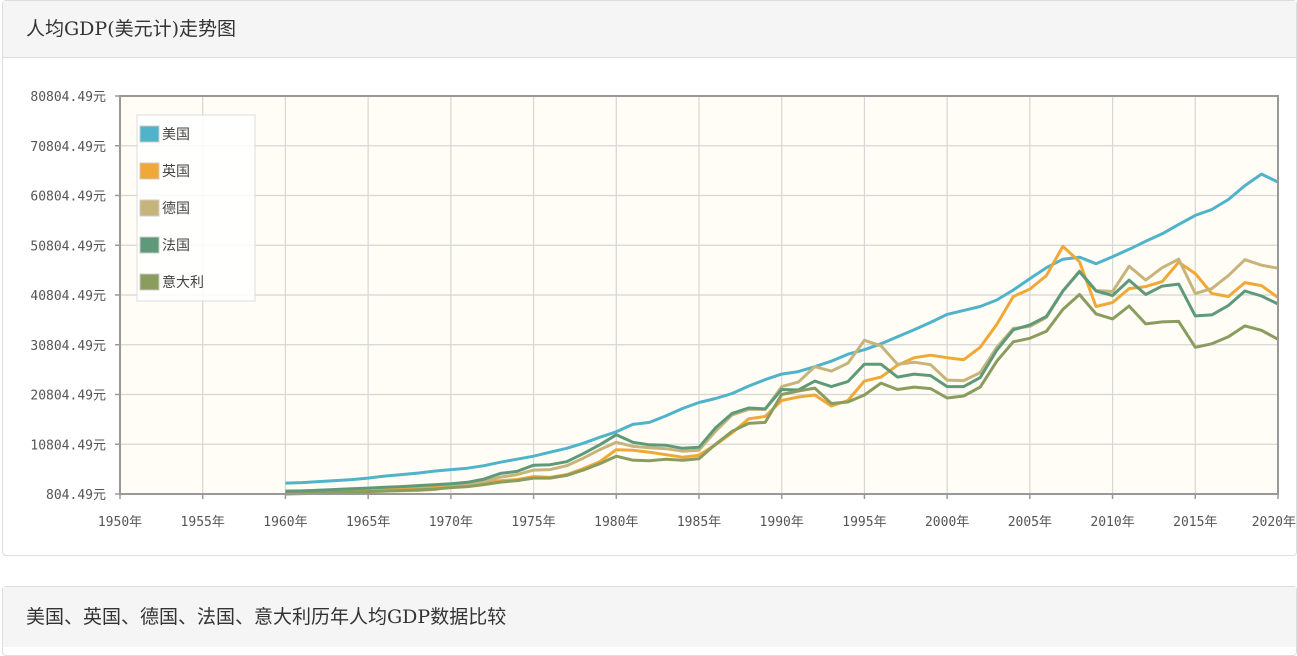 This screenshot has height=656, width=1297. What do you see at coordinates (68, 396) in the screenshot?
I see `y-tick-label: 20804.49元` at bounding box center [68, 396].